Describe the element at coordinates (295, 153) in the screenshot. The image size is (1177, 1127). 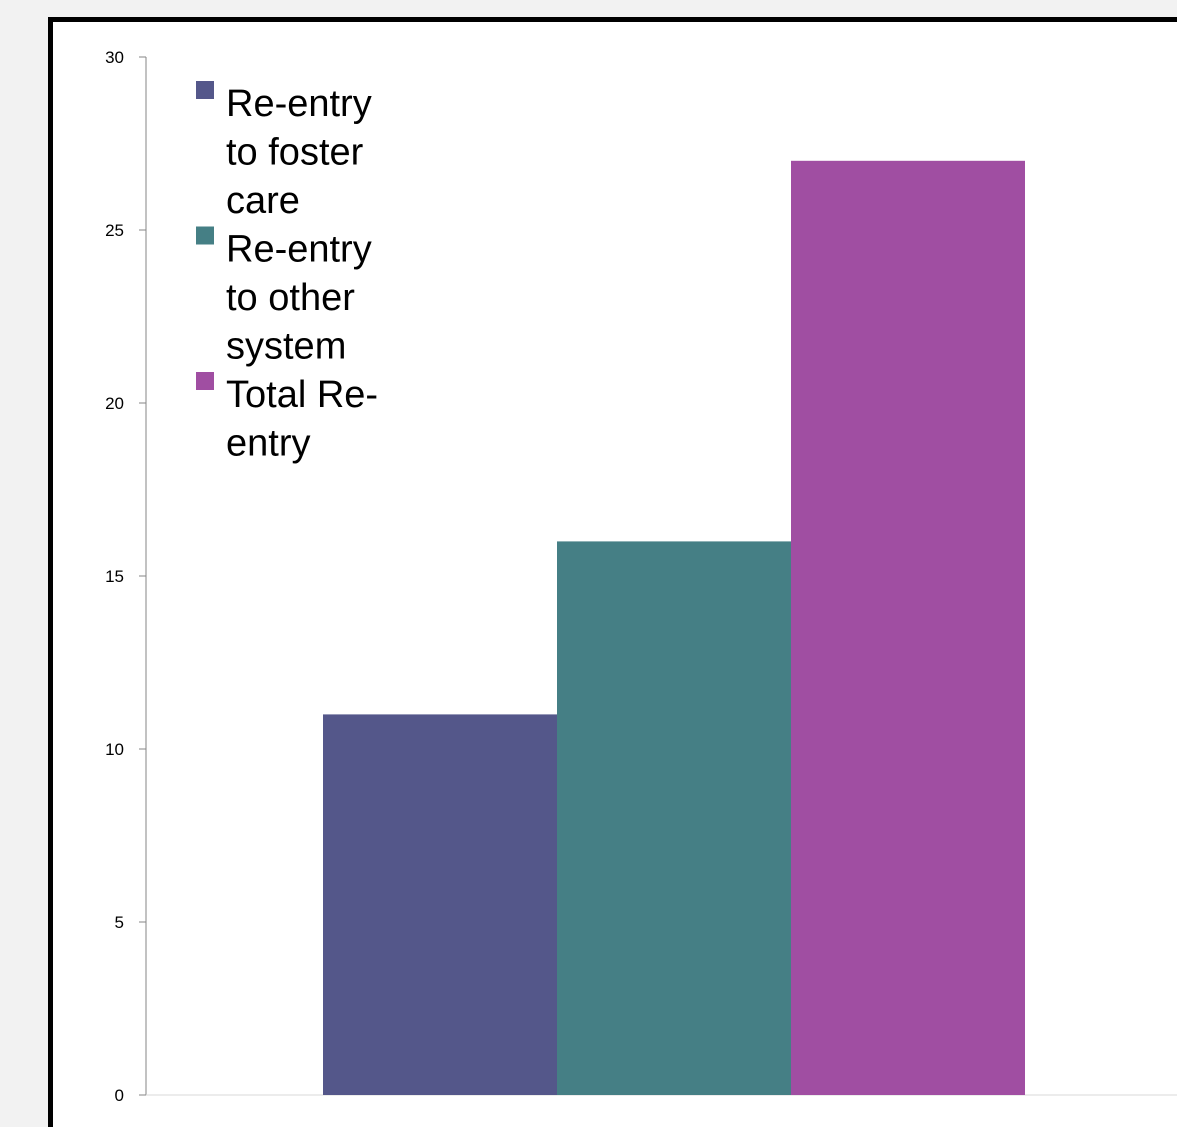
I see `legend-label-1: to foster` at that location.